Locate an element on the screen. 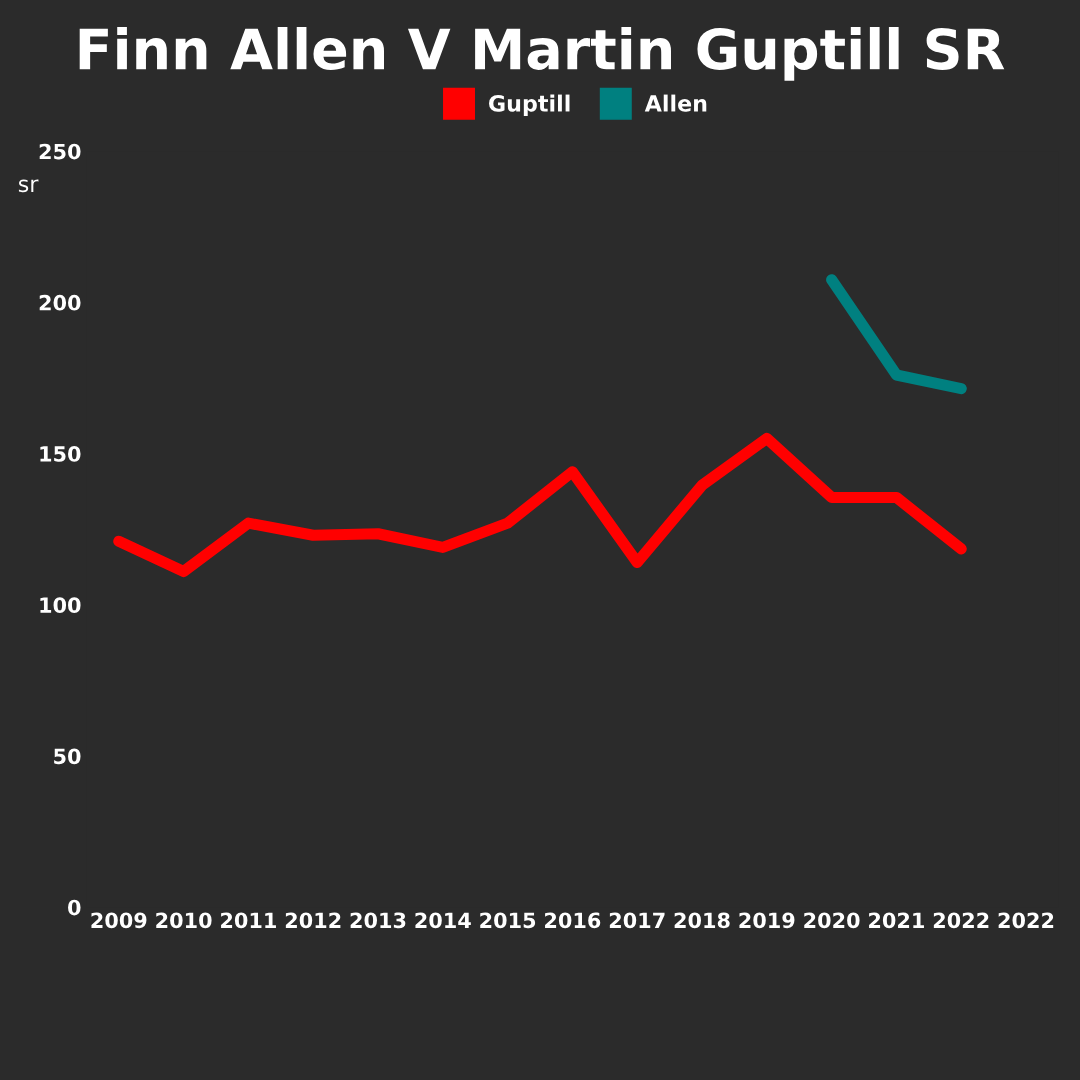  x-tick-label: 2010 is located at coordinates (184, 920).